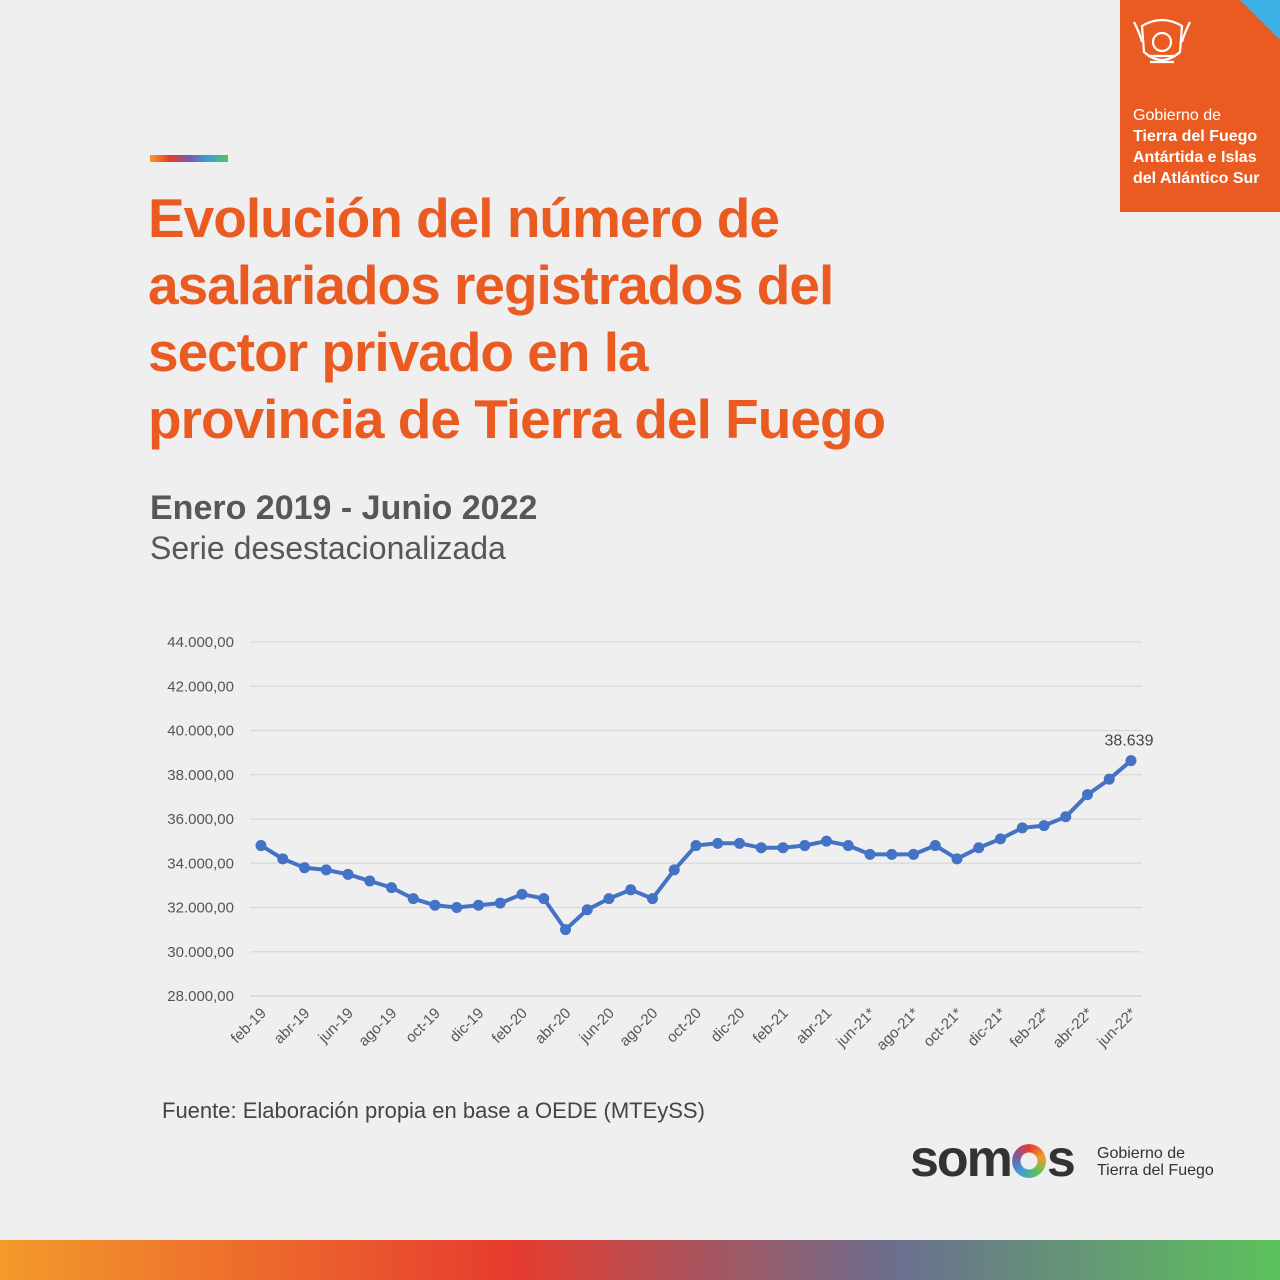 The width and height of the screenshot is (1280, 1280). I want to click on x-tick-label: jun-22*, so click(1116, 1028).